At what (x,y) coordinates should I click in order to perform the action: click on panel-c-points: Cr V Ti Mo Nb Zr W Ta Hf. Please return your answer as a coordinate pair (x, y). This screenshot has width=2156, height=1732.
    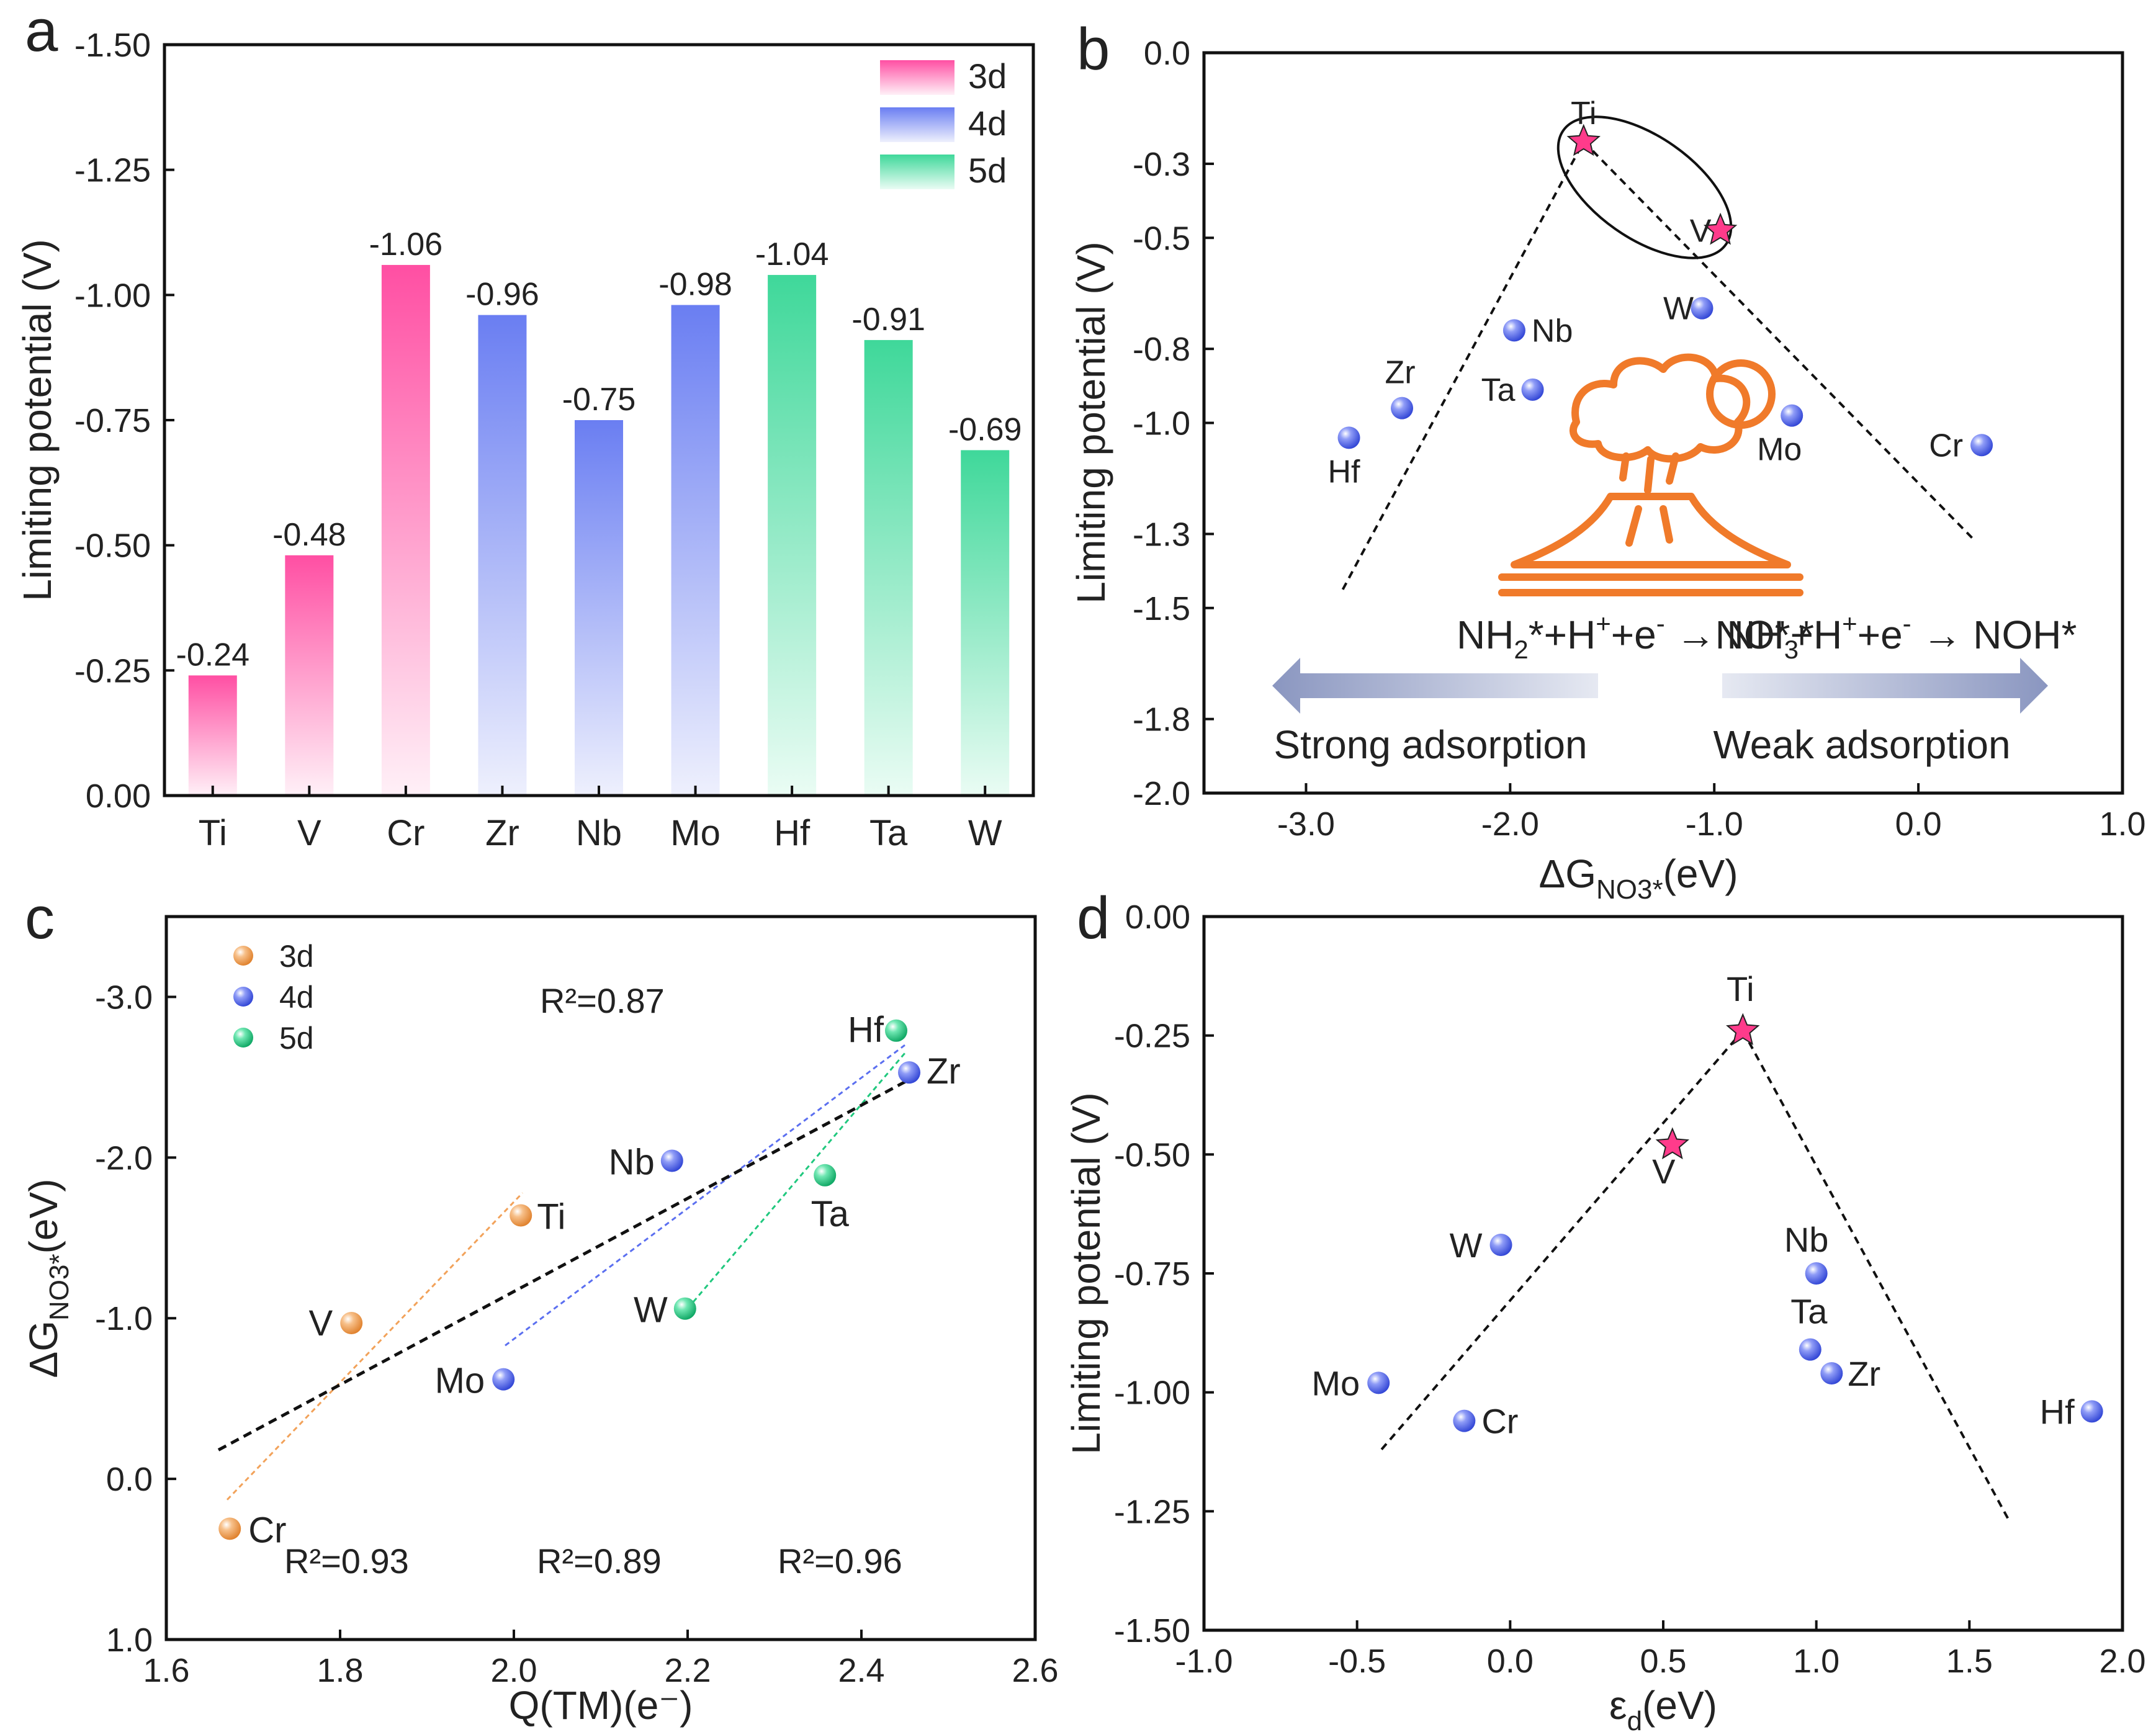
    Looking at the image, I should click on (589, 1280).